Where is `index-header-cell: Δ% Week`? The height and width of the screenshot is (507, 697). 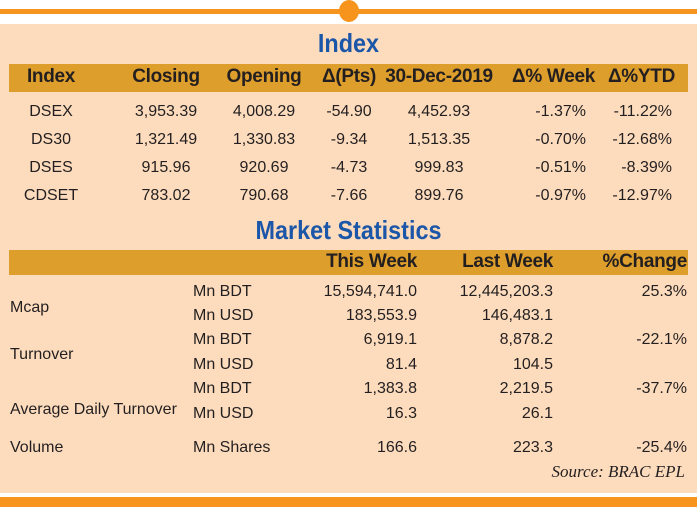
index-header-cell: Δ% Week is located at coordinates (553, 76).